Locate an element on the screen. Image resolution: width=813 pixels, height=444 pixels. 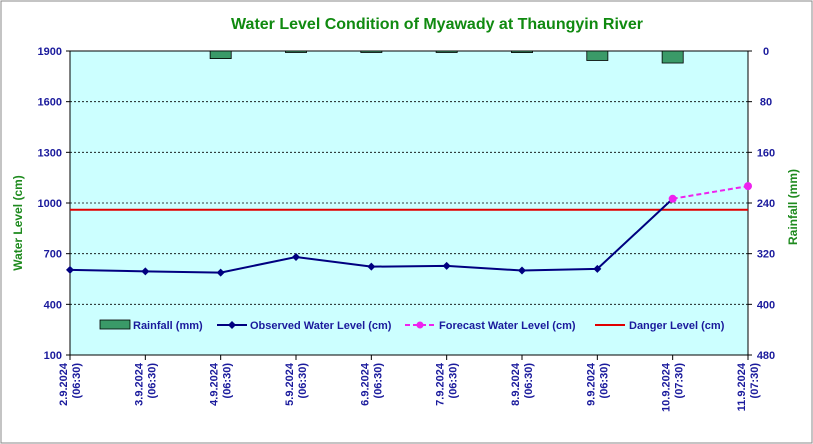
legend-forecast-marker is located at coordinates (420, 325).